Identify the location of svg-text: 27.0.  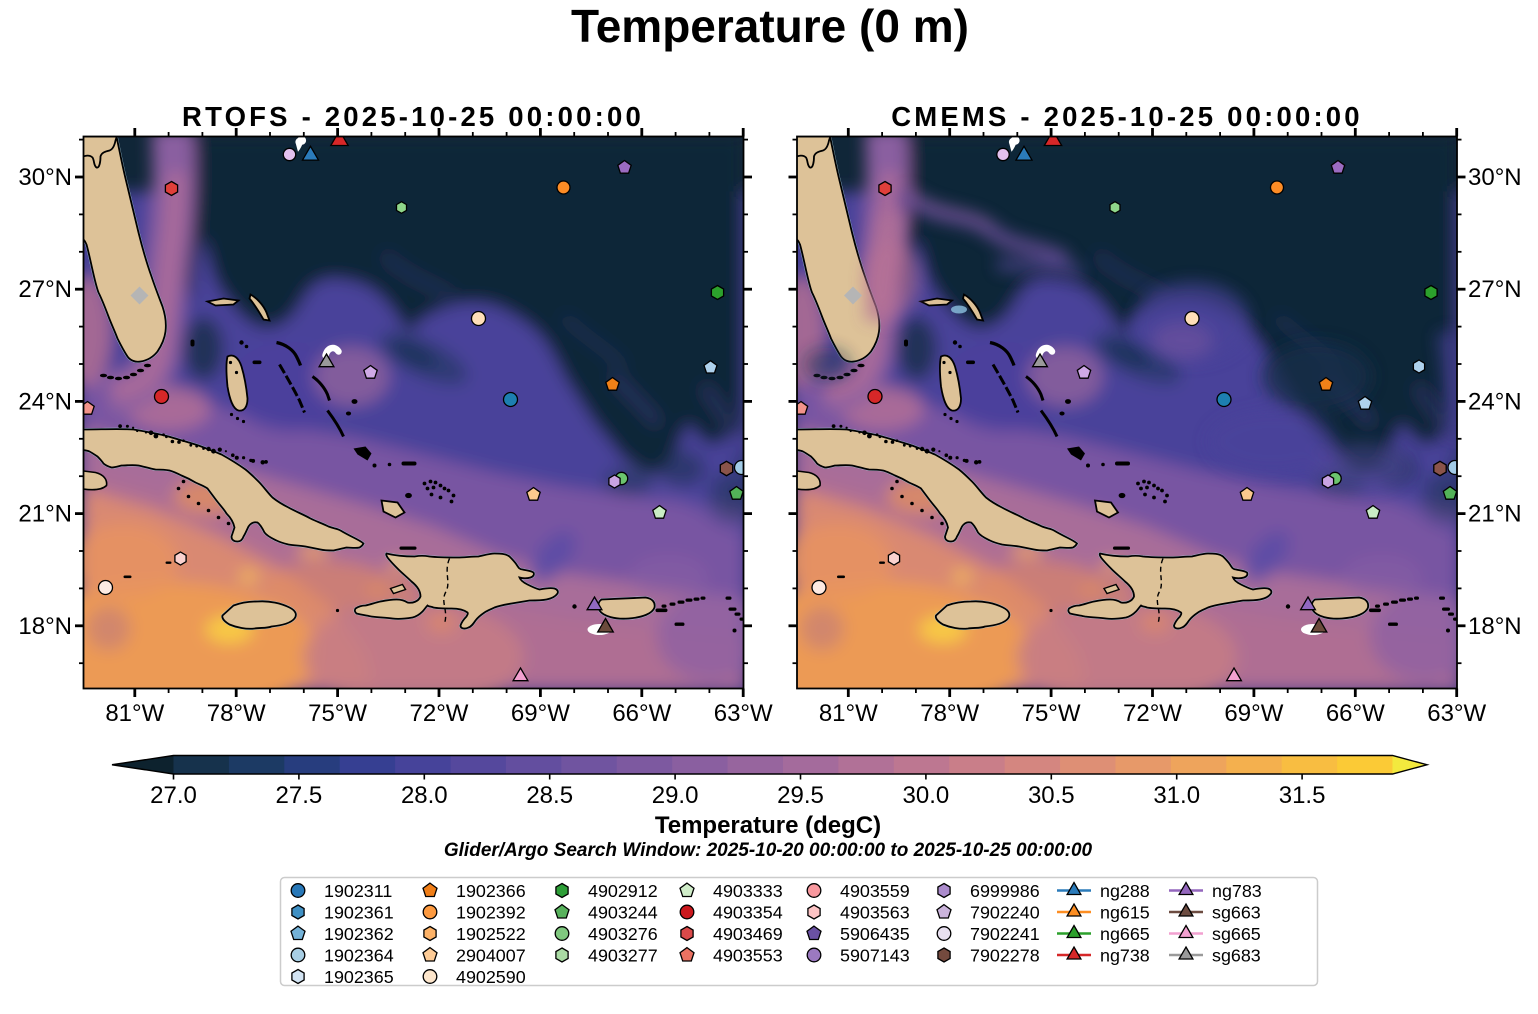
(173, 795).